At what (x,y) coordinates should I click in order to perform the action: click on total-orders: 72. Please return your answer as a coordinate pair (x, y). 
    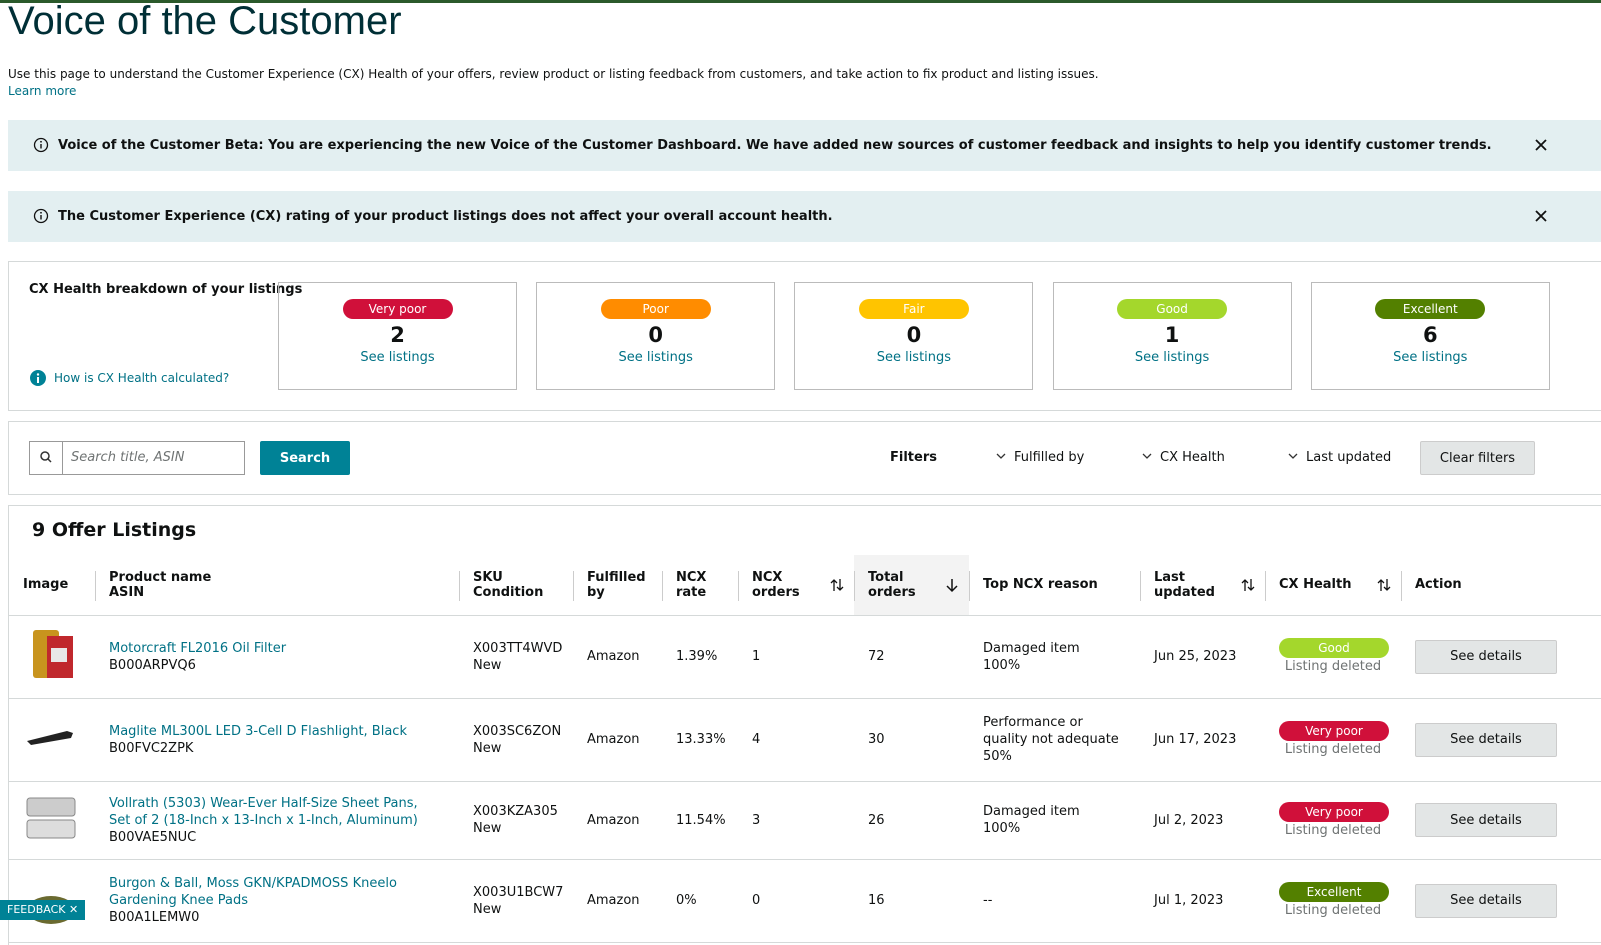
    Looking at the image, I should click on (911, 657).